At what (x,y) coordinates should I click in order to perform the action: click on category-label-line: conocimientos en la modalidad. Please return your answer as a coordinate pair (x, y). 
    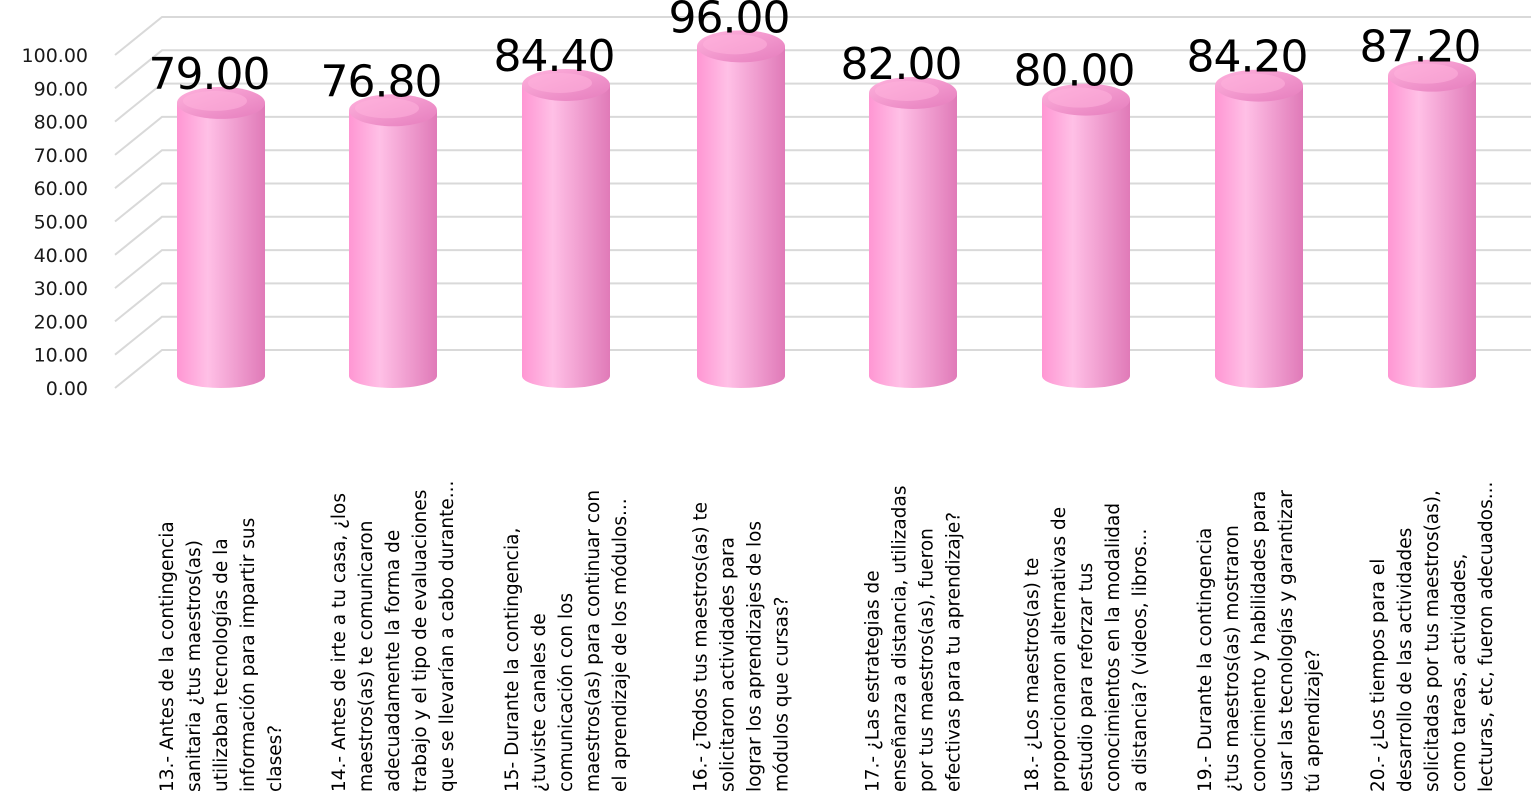
    Looking at the image, I should click on (1113, 647).